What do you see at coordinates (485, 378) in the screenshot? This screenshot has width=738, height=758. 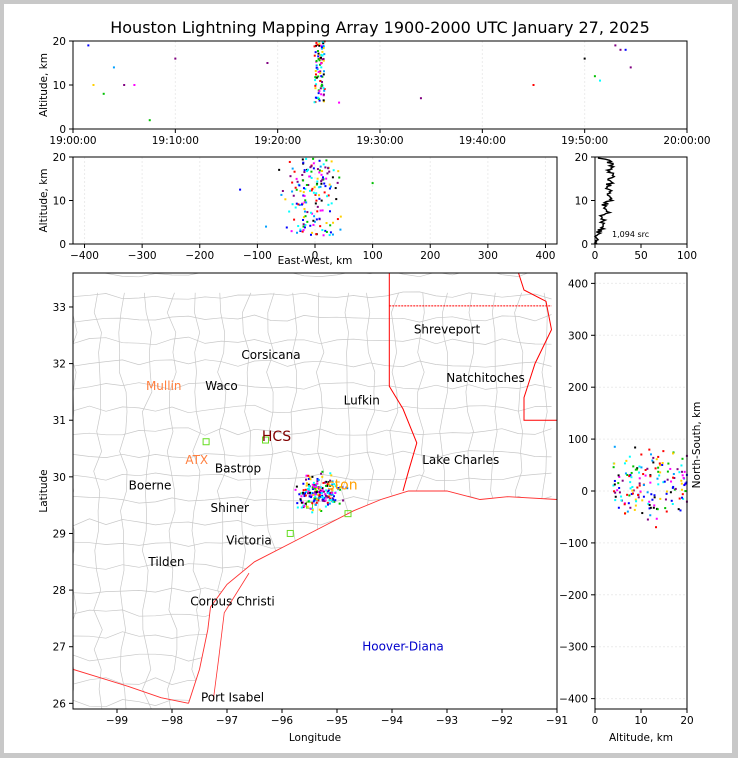 I see `city-label-natchitoches: Natchitoches` at bounding box center [485, 378].